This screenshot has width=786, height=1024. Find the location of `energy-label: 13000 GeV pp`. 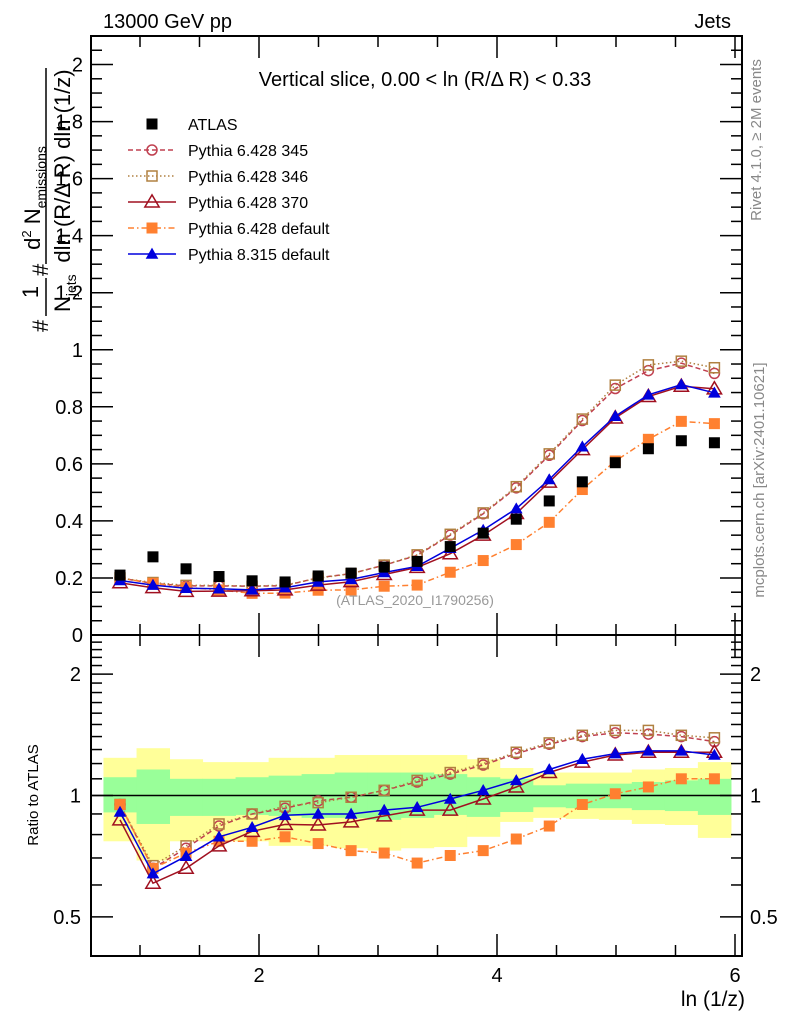

energy-label: 13000 GeV pp is located at coordinates (167, 22).